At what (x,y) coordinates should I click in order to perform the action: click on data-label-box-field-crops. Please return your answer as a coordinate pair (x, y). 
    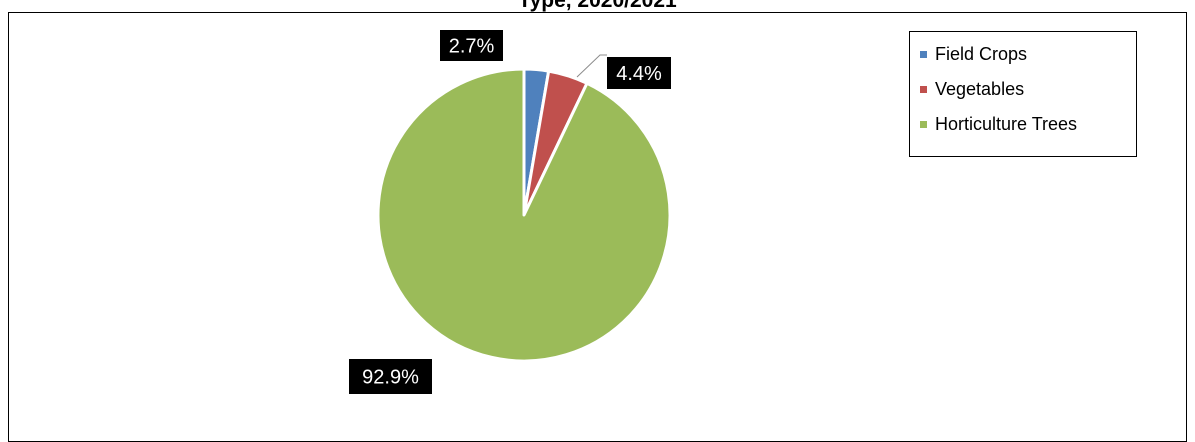
    Looking at the image, I should click on (471, 45).